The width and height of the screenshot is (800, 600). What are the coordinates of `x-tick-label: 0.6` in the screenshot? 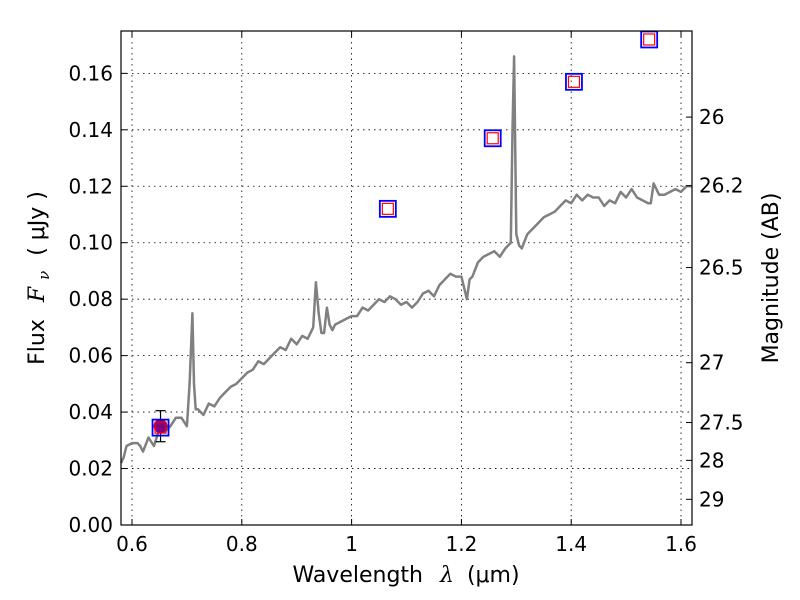 It's located at (132, 544).